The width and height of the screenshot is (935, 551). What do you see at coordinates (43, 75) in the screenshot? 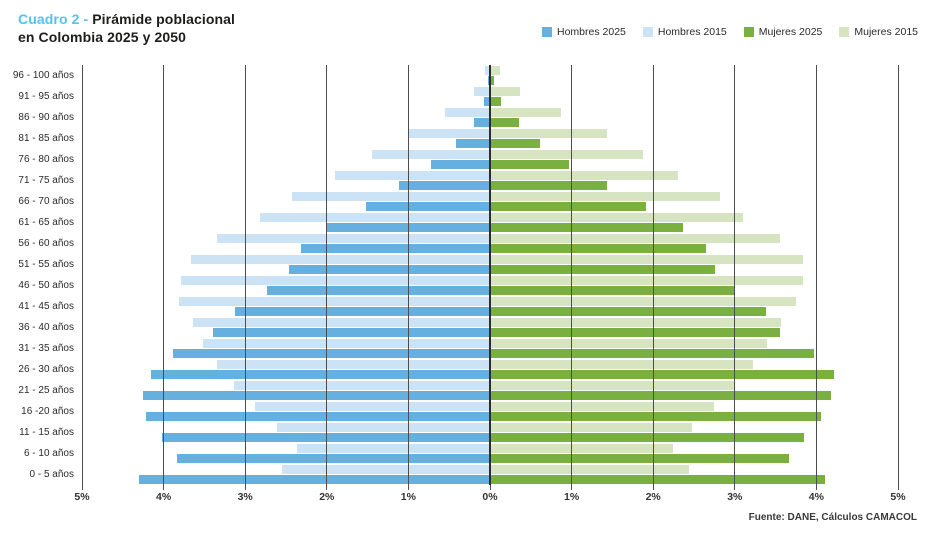
I see `age-label: 96 - 100 años` at bounding box center [43, 75].